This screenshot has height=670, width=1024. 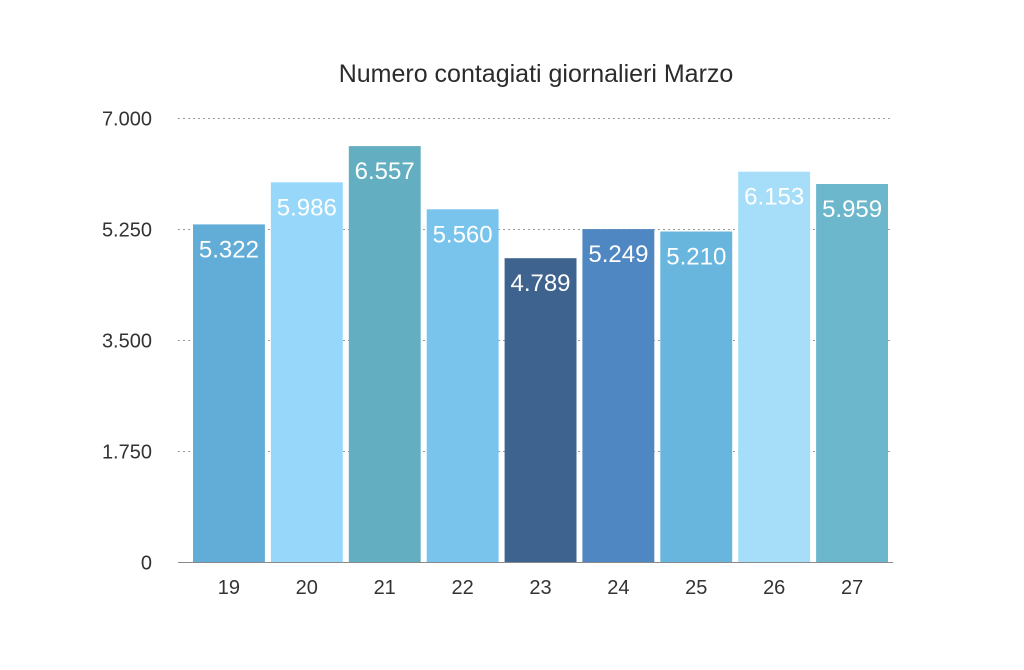 I want to click on x-tick-label: 19, so click(x=229, y=588).